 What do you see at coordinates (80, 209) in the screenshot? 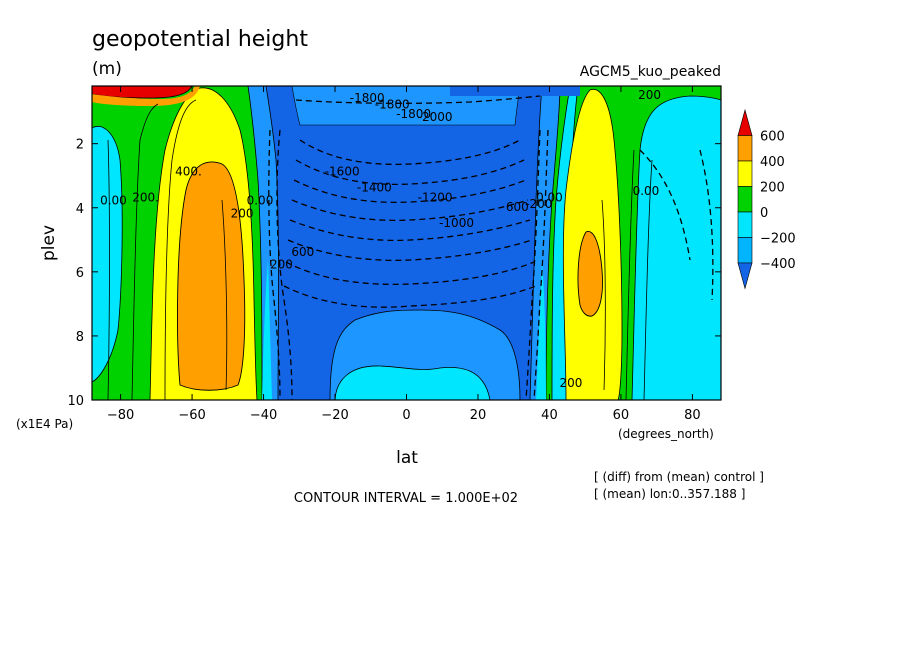
I see `y-tick-label: 4` at bounding box center [80, 209].